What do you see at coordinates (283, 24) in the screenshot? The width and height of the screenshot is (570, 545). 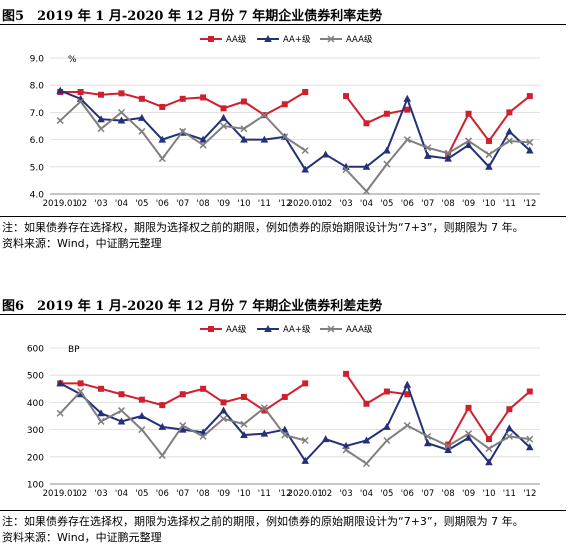 I see `figure-5-top-rule` at bounding box center [283, 24].